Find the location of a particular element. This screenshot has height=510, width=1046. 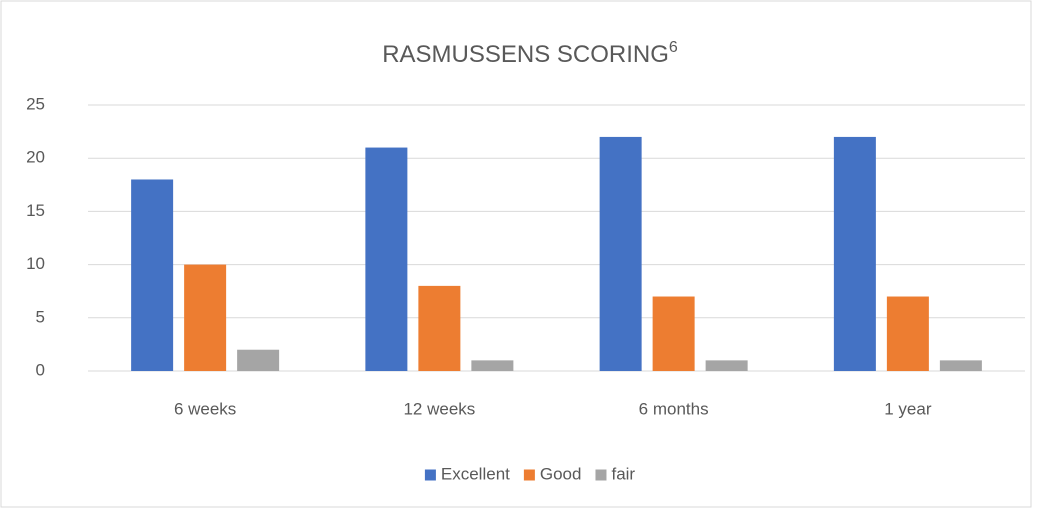

y-tick-label: 5 is located at coordinates (40, 316).